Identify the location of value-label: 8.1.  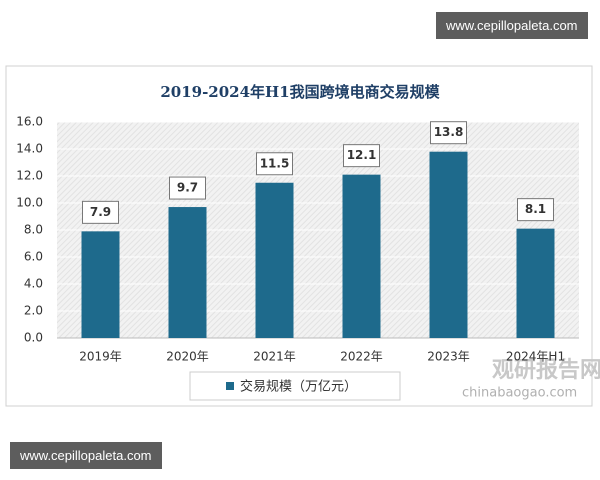
(535, 209).